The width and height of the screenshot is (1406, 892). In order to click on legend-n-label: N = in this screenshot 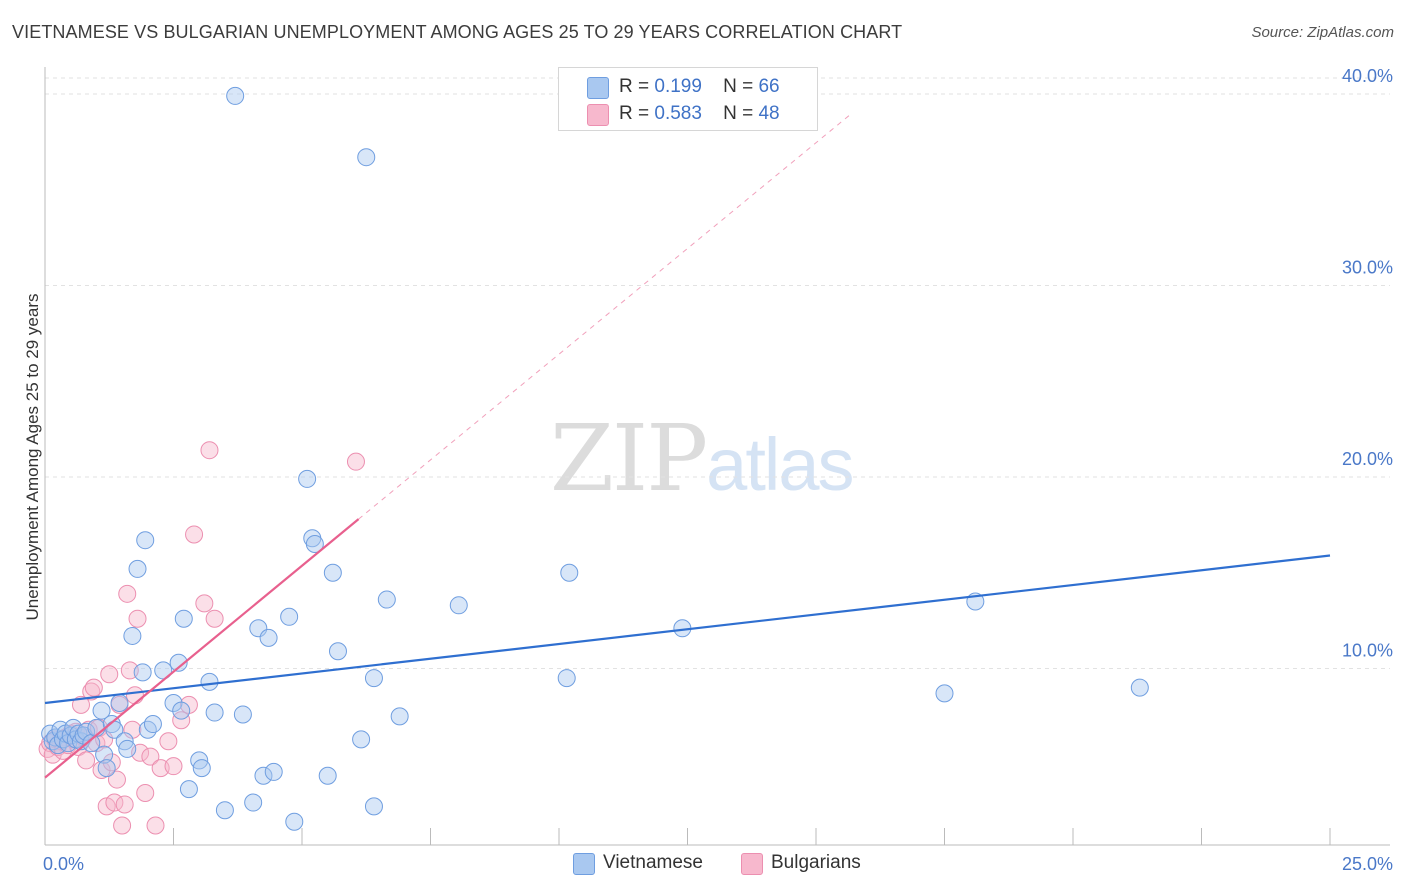, I will do `click(738, 86)`.